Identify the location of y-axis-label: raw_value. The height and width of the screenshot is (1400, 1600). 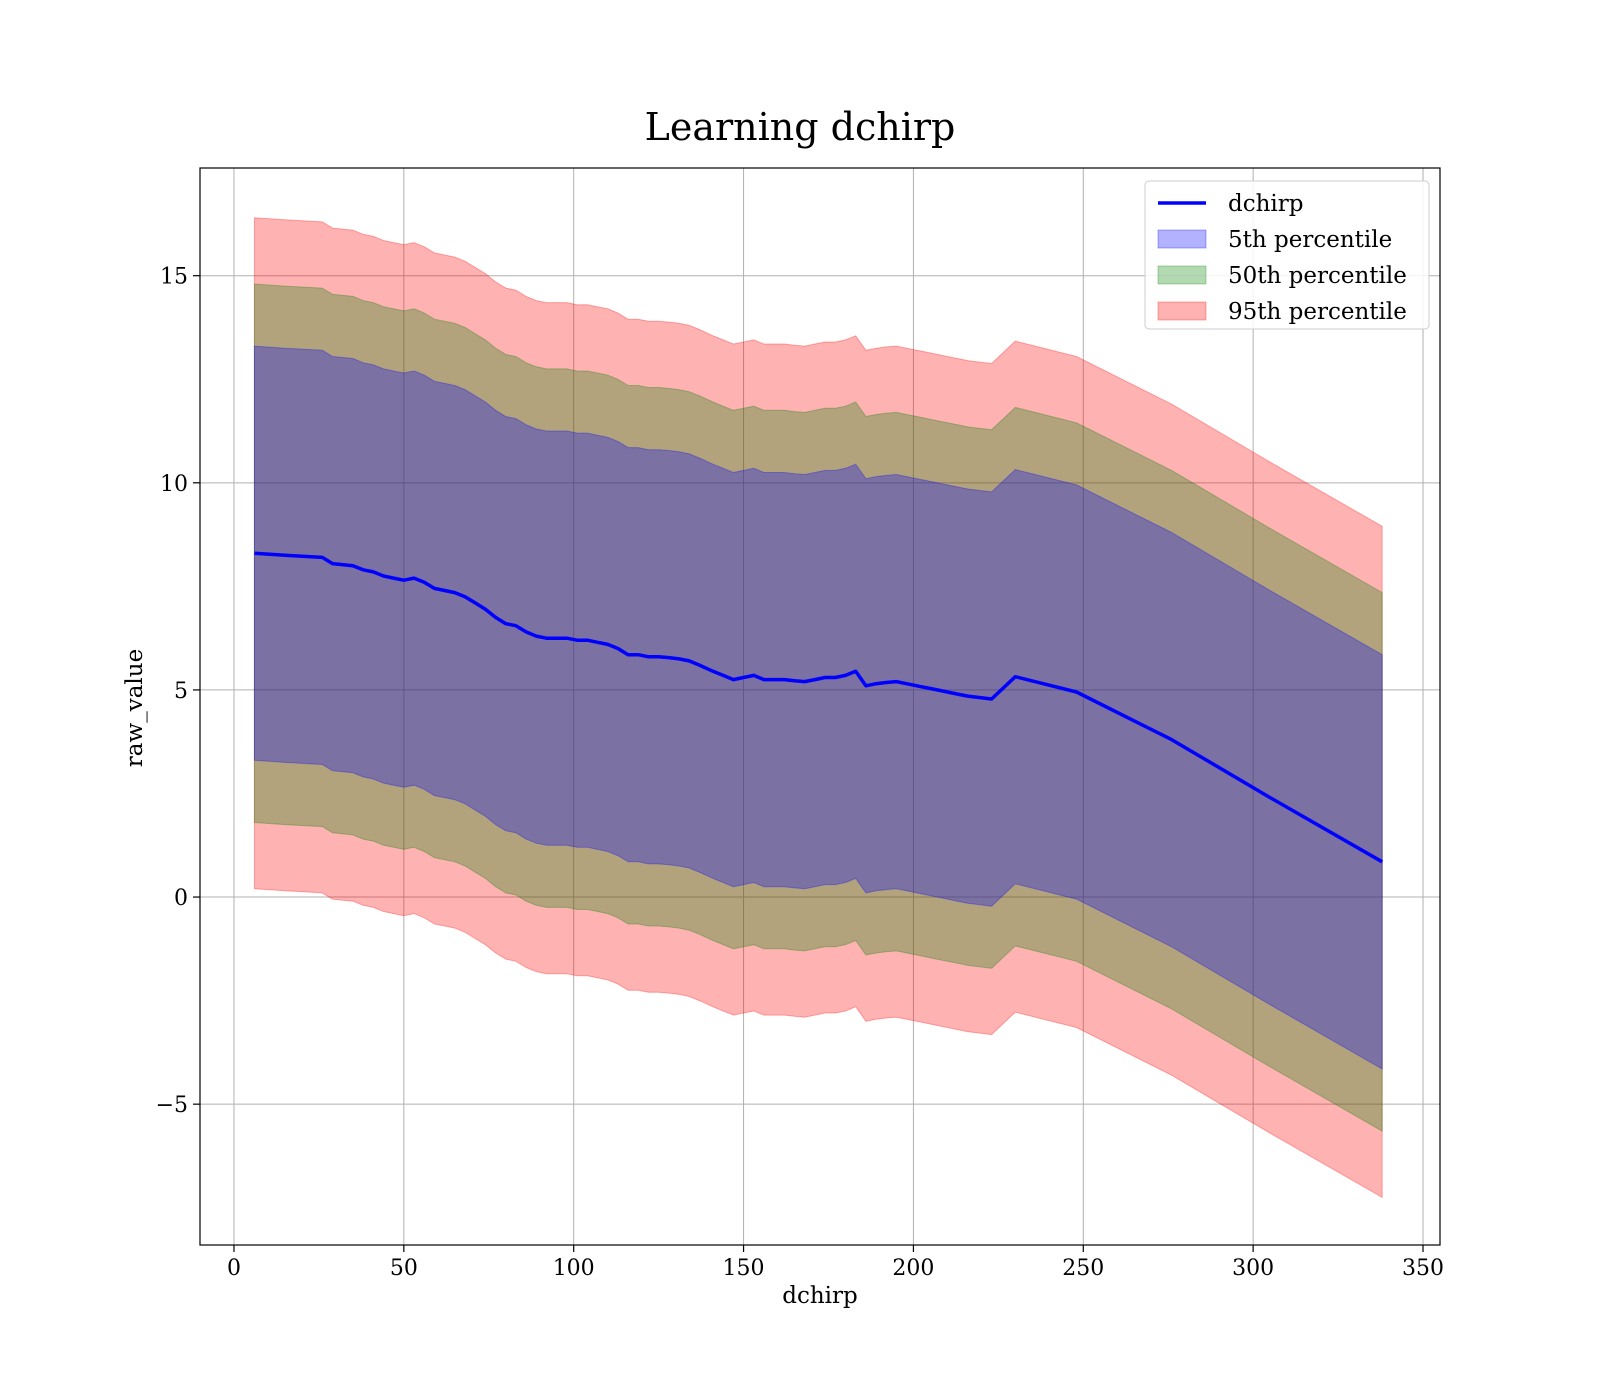
(135, 708).